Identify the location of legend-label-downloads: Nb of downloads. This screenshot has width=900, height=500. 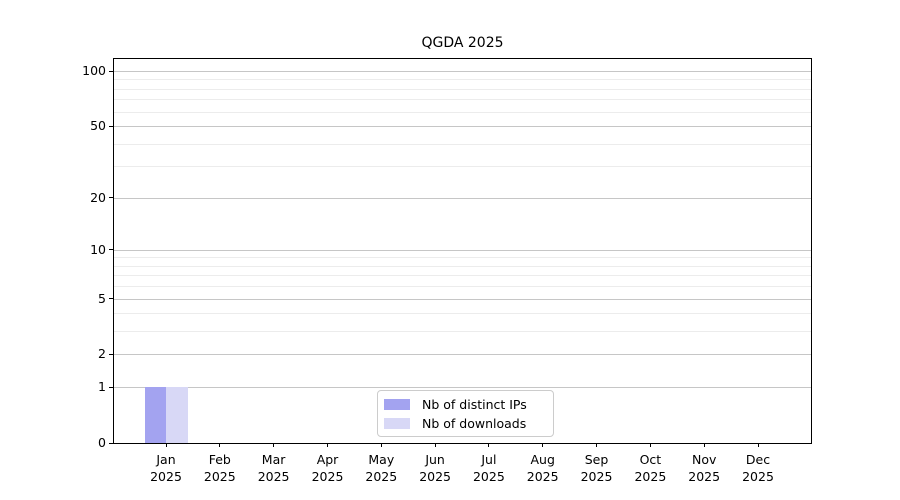
(474, 423).